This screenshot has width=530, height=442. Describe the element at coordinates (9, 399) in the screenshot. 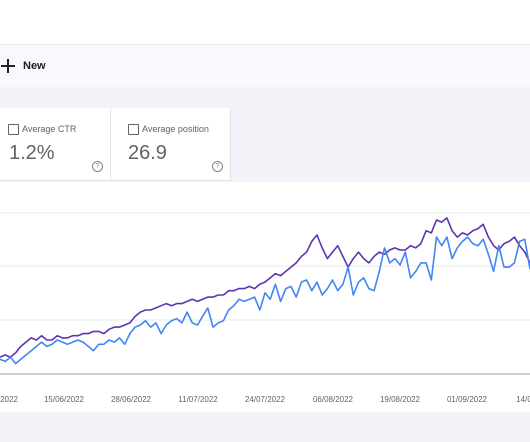

I see `x-tick-label: 2022` at that location.